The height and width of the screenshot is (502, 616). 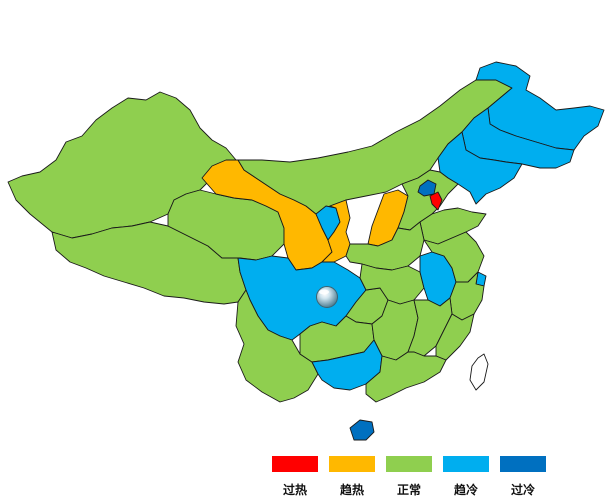 I want to click on legend-swatch-overcool, so click(x=523, y=464).